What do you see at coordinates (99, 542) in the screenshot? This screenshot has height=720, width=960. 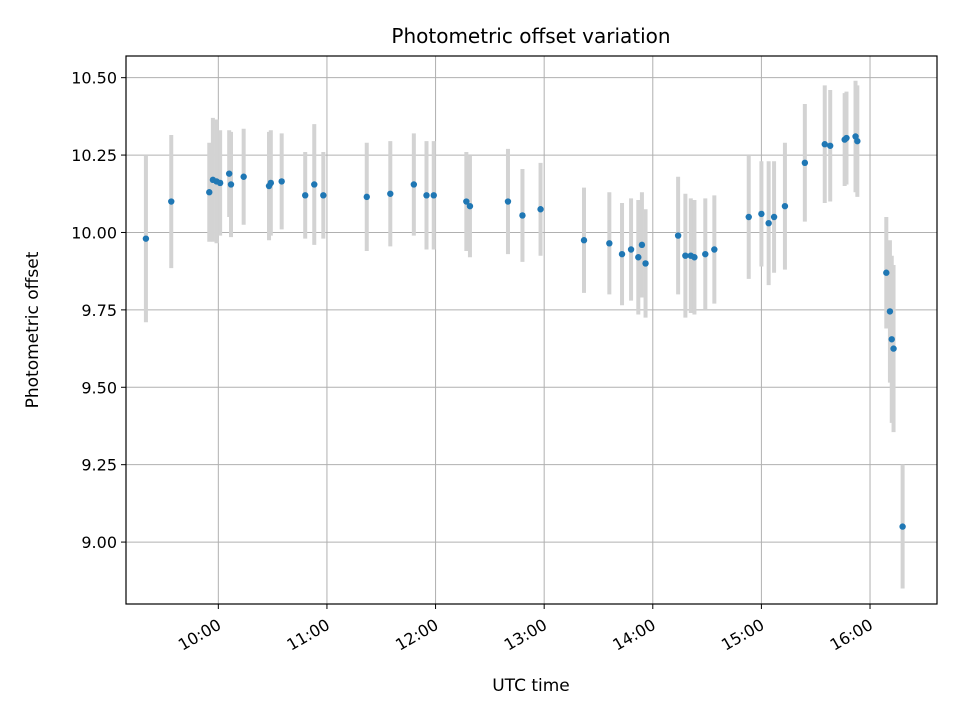 I see `y-tick-label: 9.00` at bounding box center [99, 542].